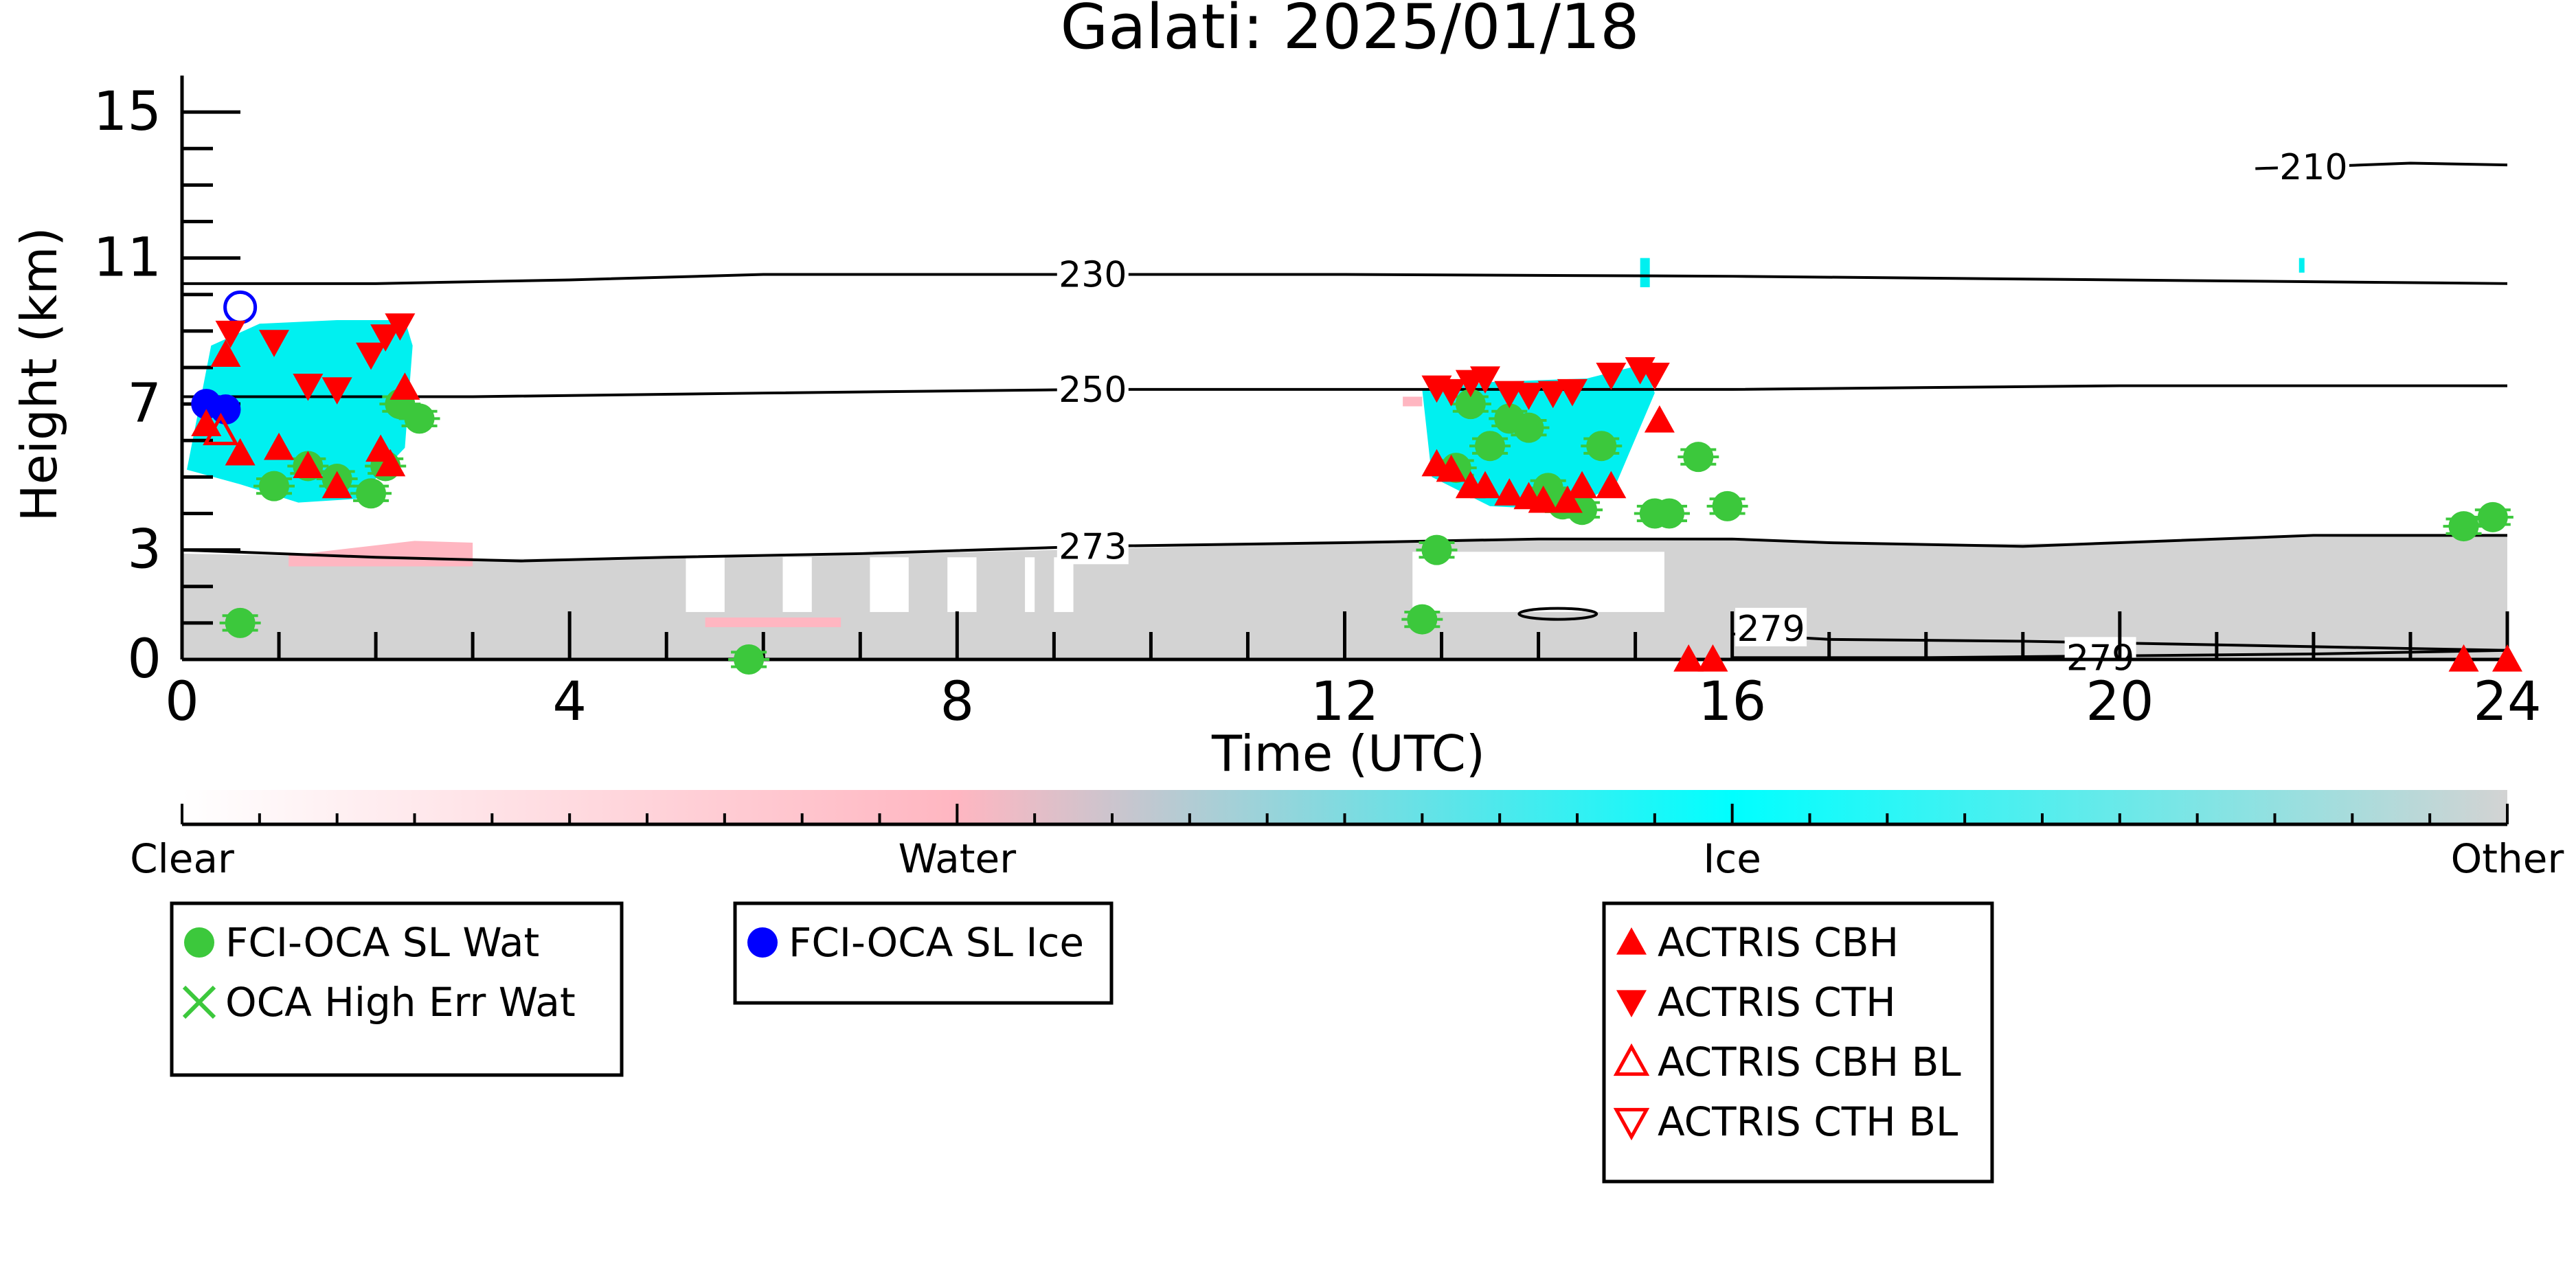  I want to click on legend-box: FCI-OCA SL Ice, so click(923, 953).